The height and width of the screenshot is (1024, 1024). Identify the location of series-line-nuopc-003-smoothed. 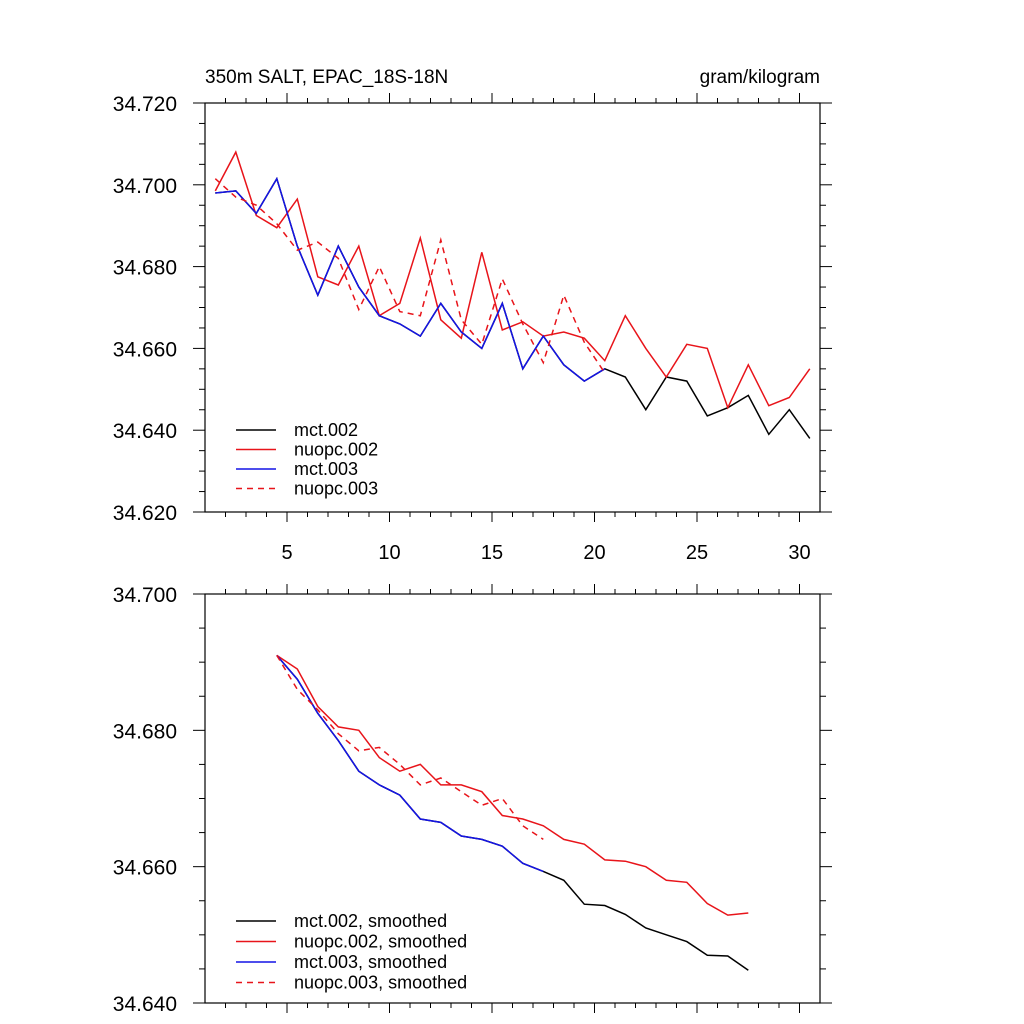
(410, 748).